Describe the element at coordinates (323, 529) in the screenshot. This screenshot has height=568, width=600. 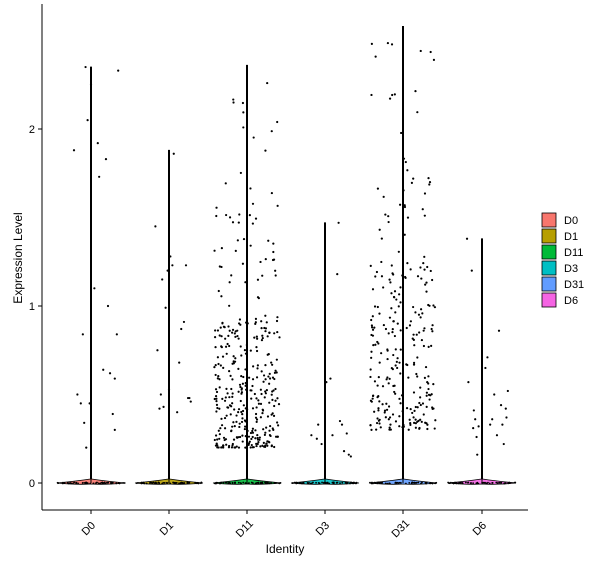
I see `x-tick-label-d3: D3` at that location.